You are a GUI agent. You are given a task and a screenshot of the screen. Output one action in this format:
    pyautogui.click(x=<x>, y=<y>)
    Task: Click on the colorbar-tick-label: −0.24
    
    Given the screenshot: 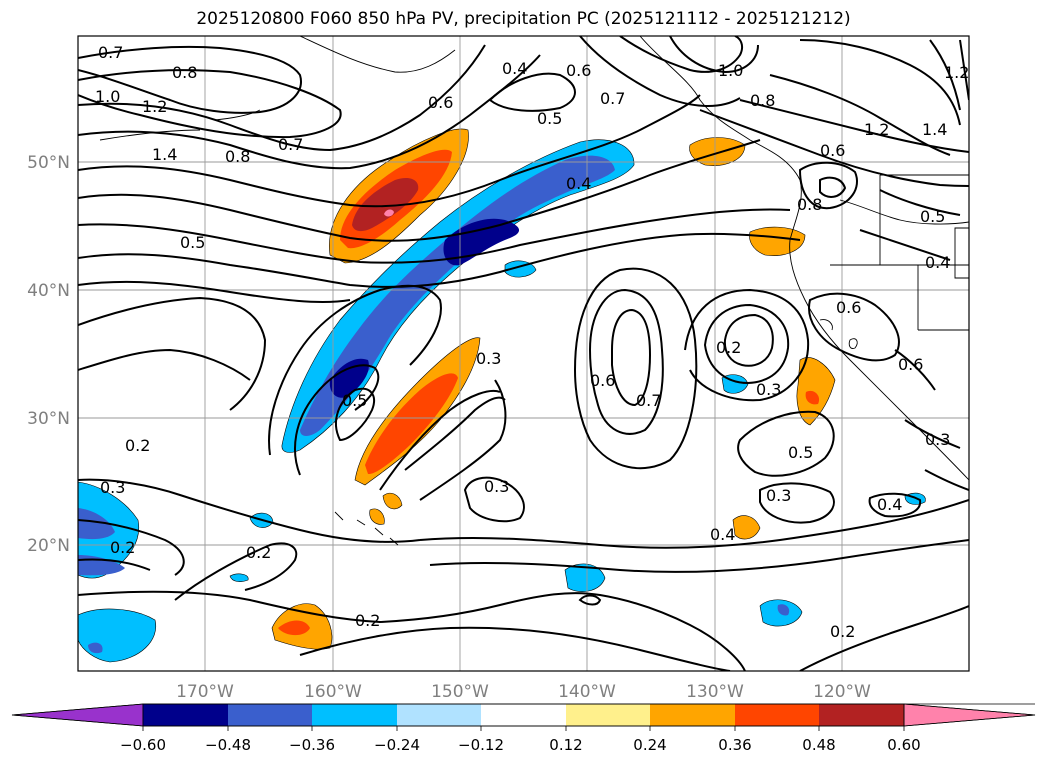 What is the action you would take?
    pyautogui.click(x=397, y=745)
    